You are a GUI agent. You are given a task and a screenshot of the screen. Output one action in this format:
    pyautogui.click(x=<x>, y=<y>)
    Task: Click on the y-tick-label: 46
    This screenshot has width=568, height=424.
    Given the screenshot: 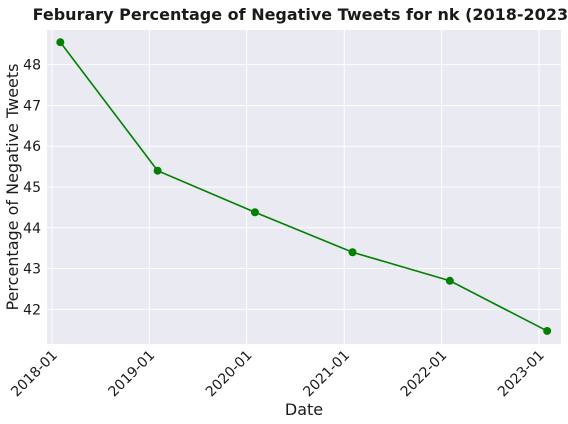 What is the action you would take?
    pyautogui.click(x=32, y=147)
    